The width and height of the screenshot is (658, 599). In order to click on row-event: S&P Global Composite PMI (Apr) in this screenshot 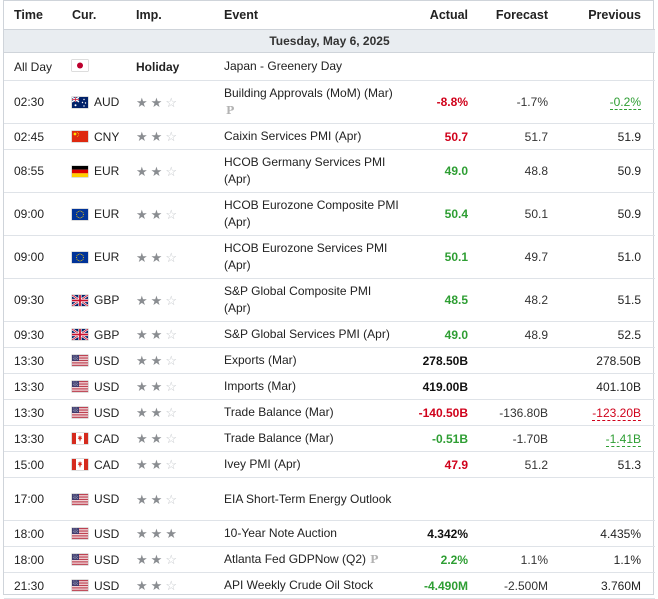, I will do `click(315, 300)`.